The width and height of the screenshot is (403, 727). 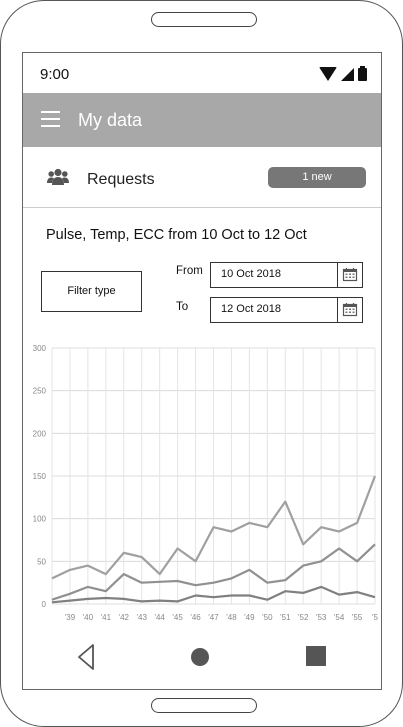 I want to click on y-tick-label: 150, so click(x=40, y=476).